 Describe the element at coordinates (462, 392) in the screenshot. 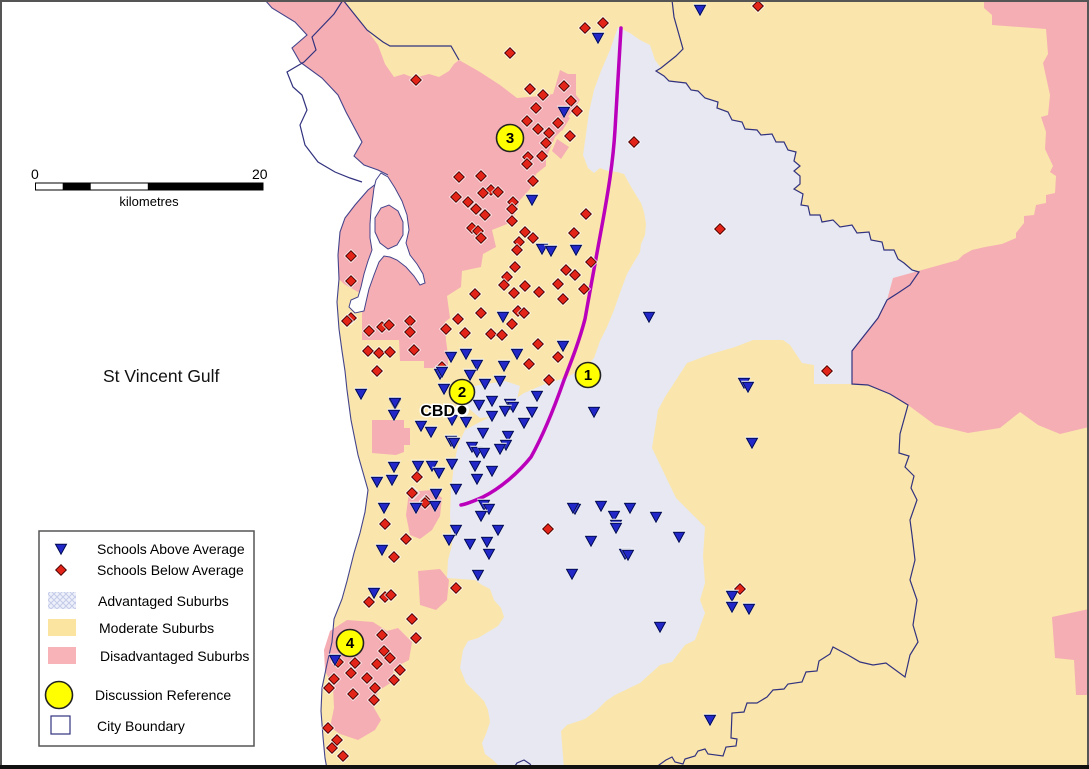

I see `svg-text: 2` at that location.